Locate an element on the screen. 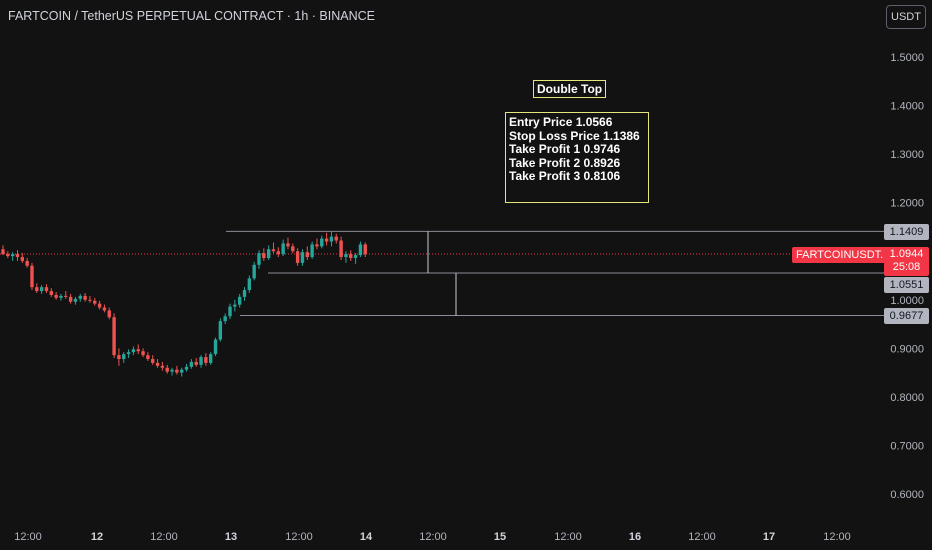 The height and width of the screenshot is (550, 932). price-tick-label: 1.2000 is located at coordinates (907, 204).